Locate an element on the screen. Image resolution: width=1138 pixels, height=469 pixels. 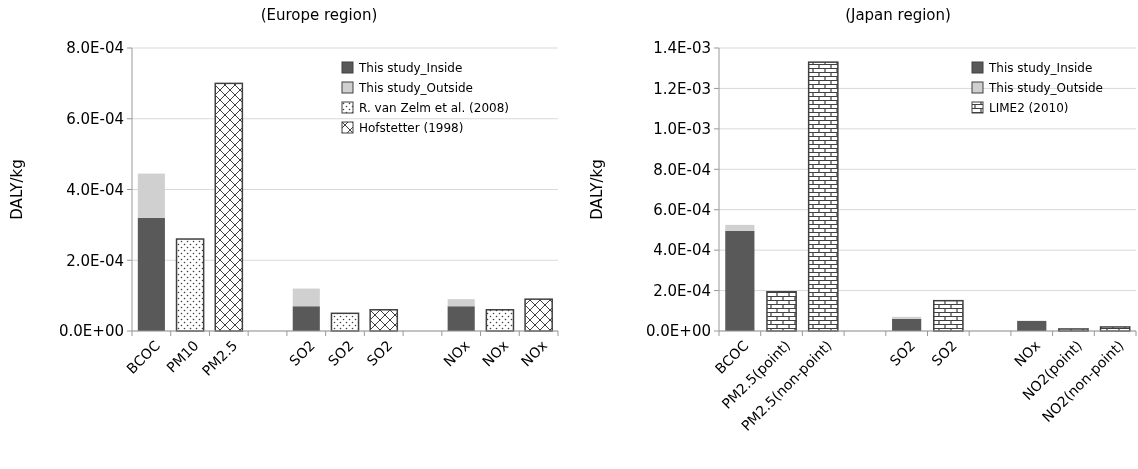
legend-label: LIME2 (2010) is located at coordinates (1029, 107).